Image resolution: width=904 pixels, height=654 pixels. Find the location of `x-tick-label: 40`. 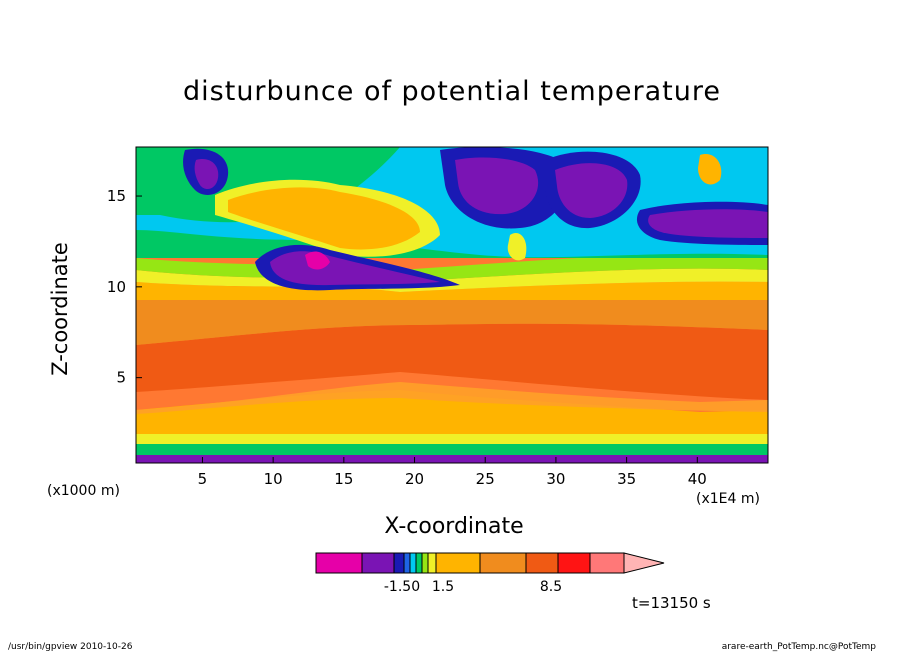

x-tick-label: 40 is located at coordinates (697, 479).